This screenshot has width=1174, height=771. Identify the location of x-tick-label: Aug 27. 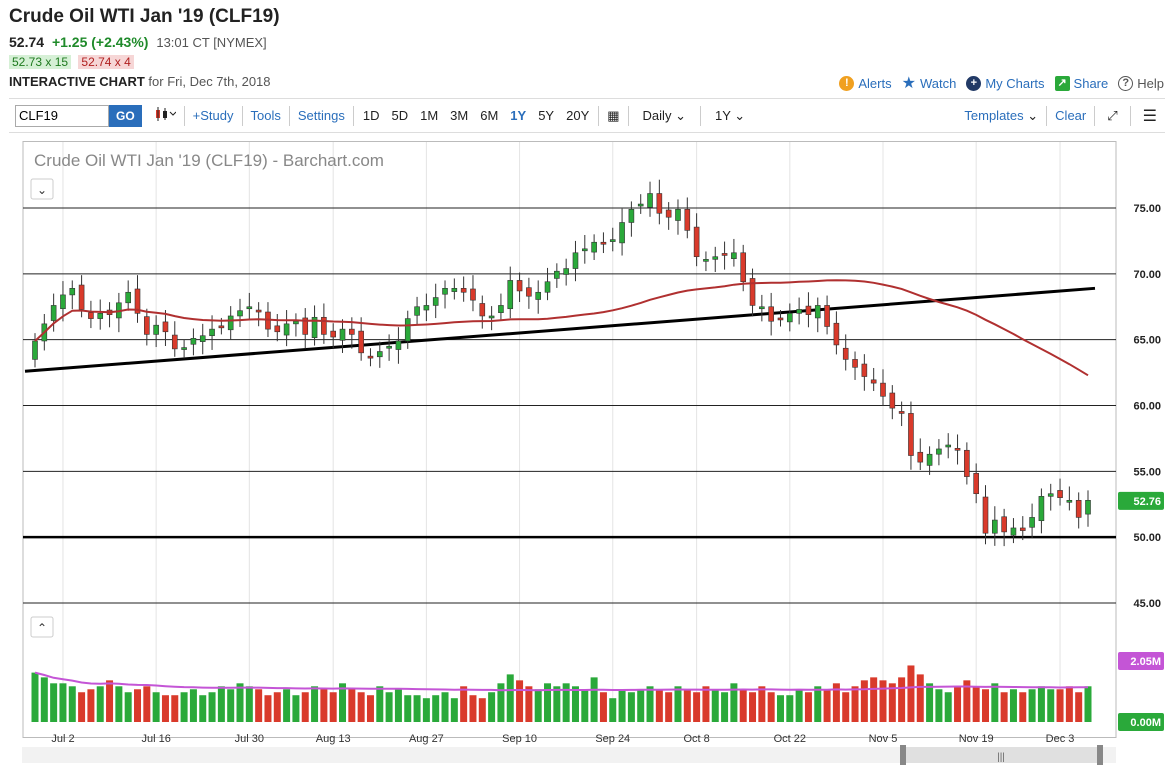
(426, 739).